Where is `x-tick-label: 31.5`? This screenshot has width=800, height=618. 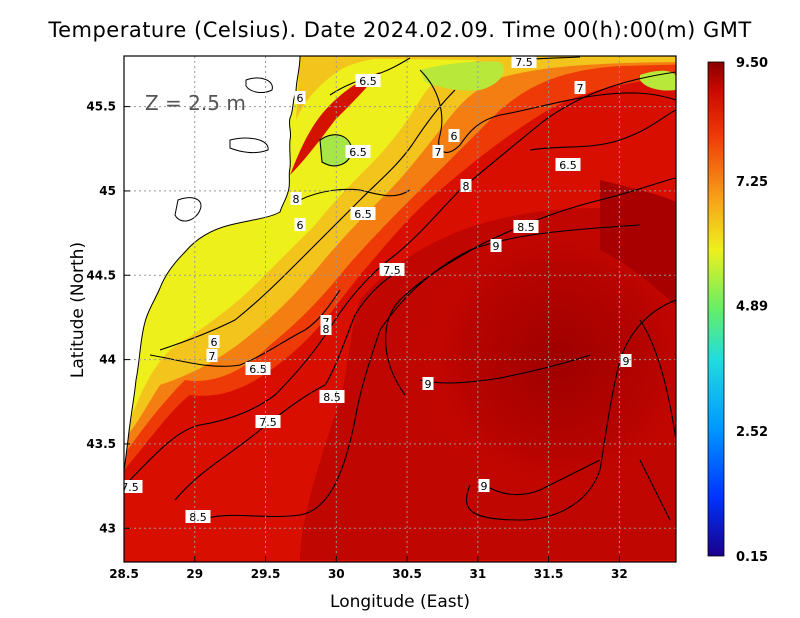 x-tick-label: 31.5 is located at coordinates (549, 574).